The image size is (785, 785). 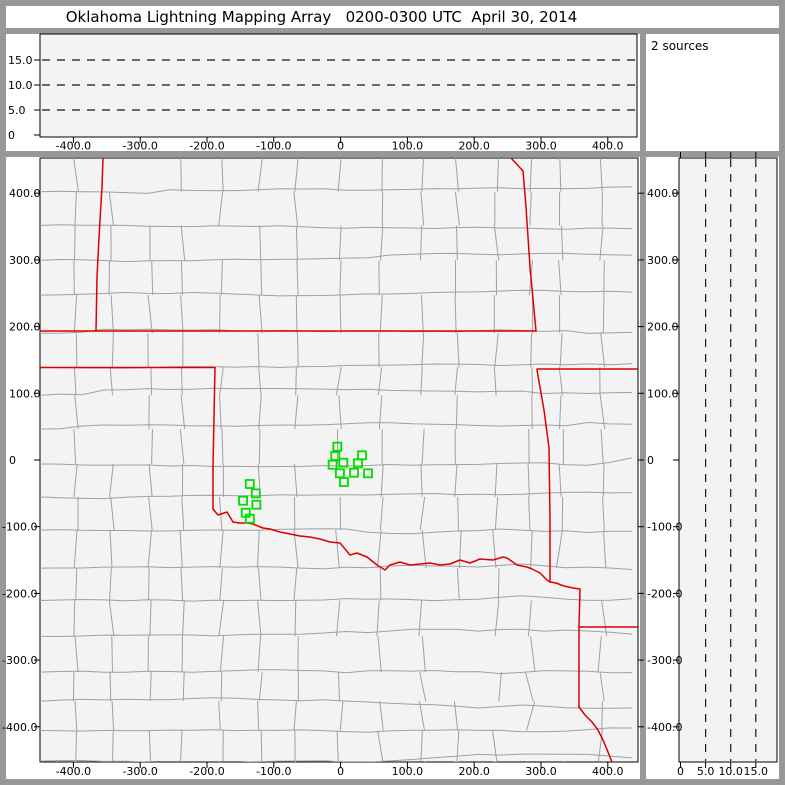 What do you see at coordinates (728, 460) in the screenshot?
I see `right-plot-area` at bounding box center [728, 460].